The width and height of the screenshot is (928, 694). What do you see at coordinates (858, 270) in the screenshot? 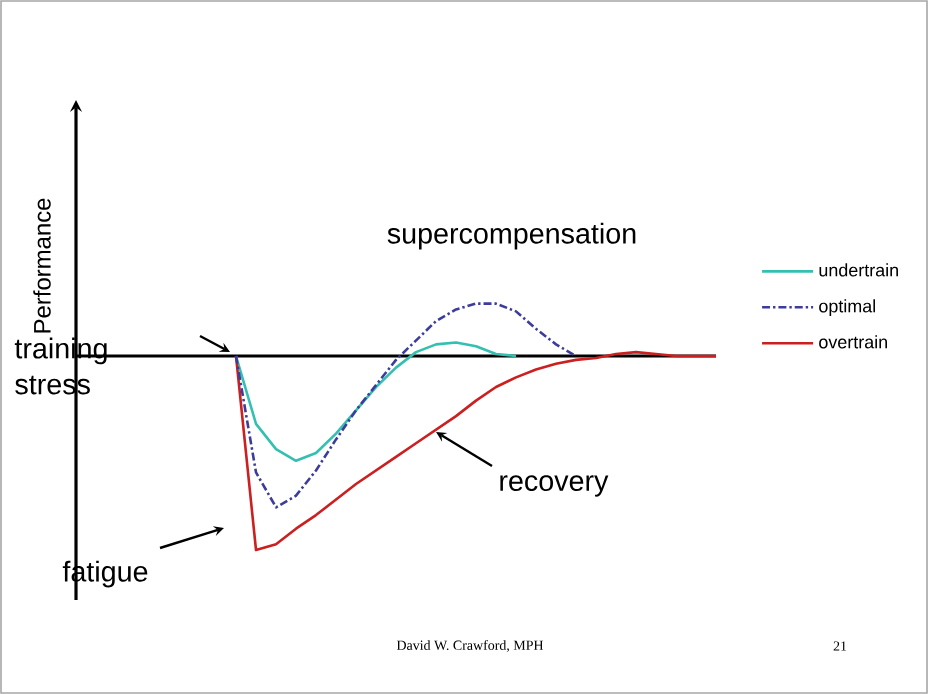
I see `legend-label: undertrain` at bounding box center [858, 270].